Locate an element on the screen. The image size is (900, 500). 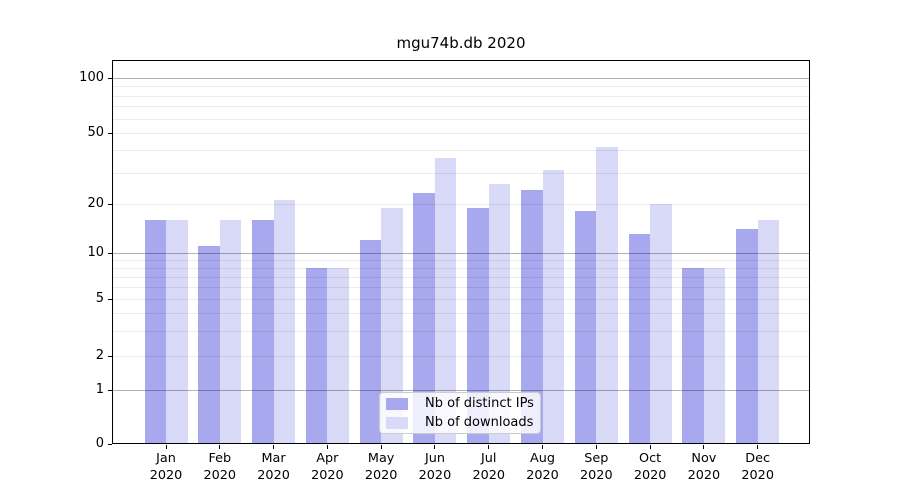
y-tick-label: 20 is located at coordinates (95, 203).